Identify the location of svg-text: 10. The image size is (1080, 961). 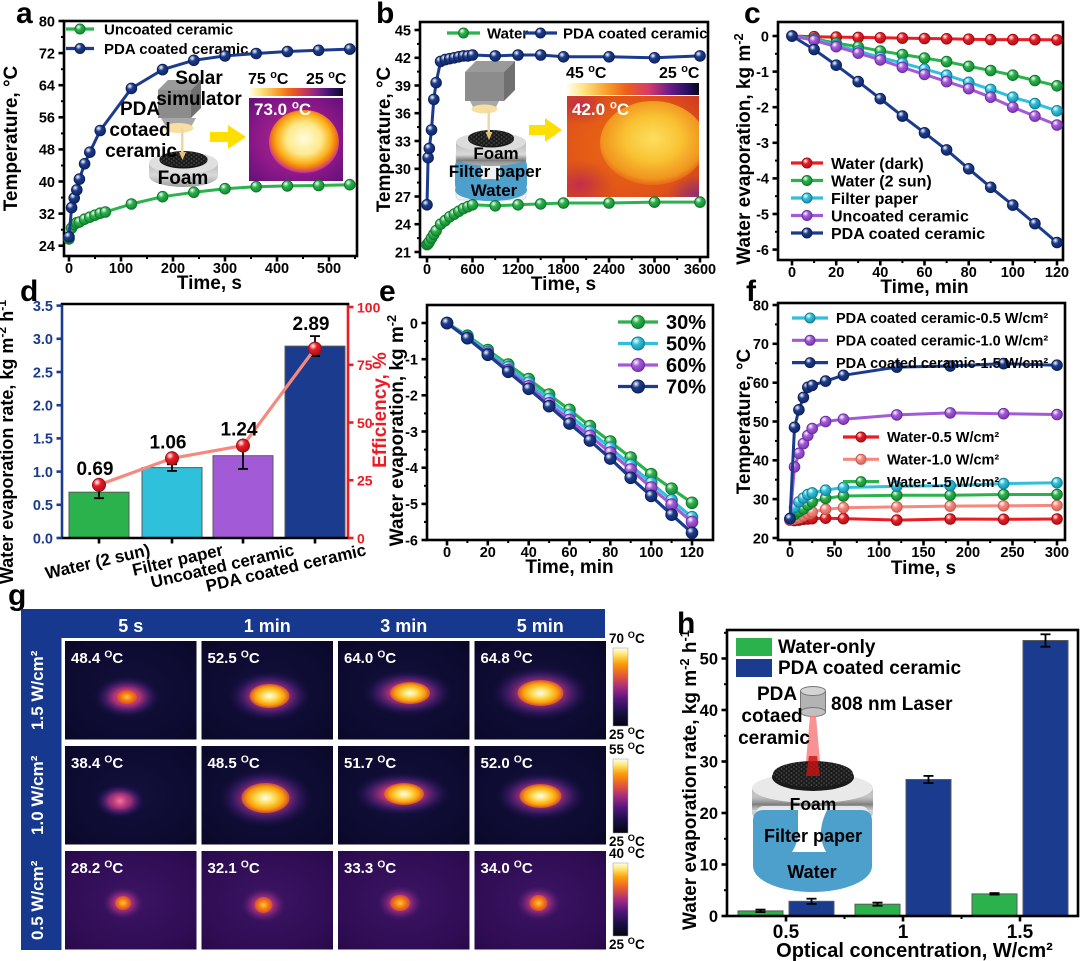
(709, 866).